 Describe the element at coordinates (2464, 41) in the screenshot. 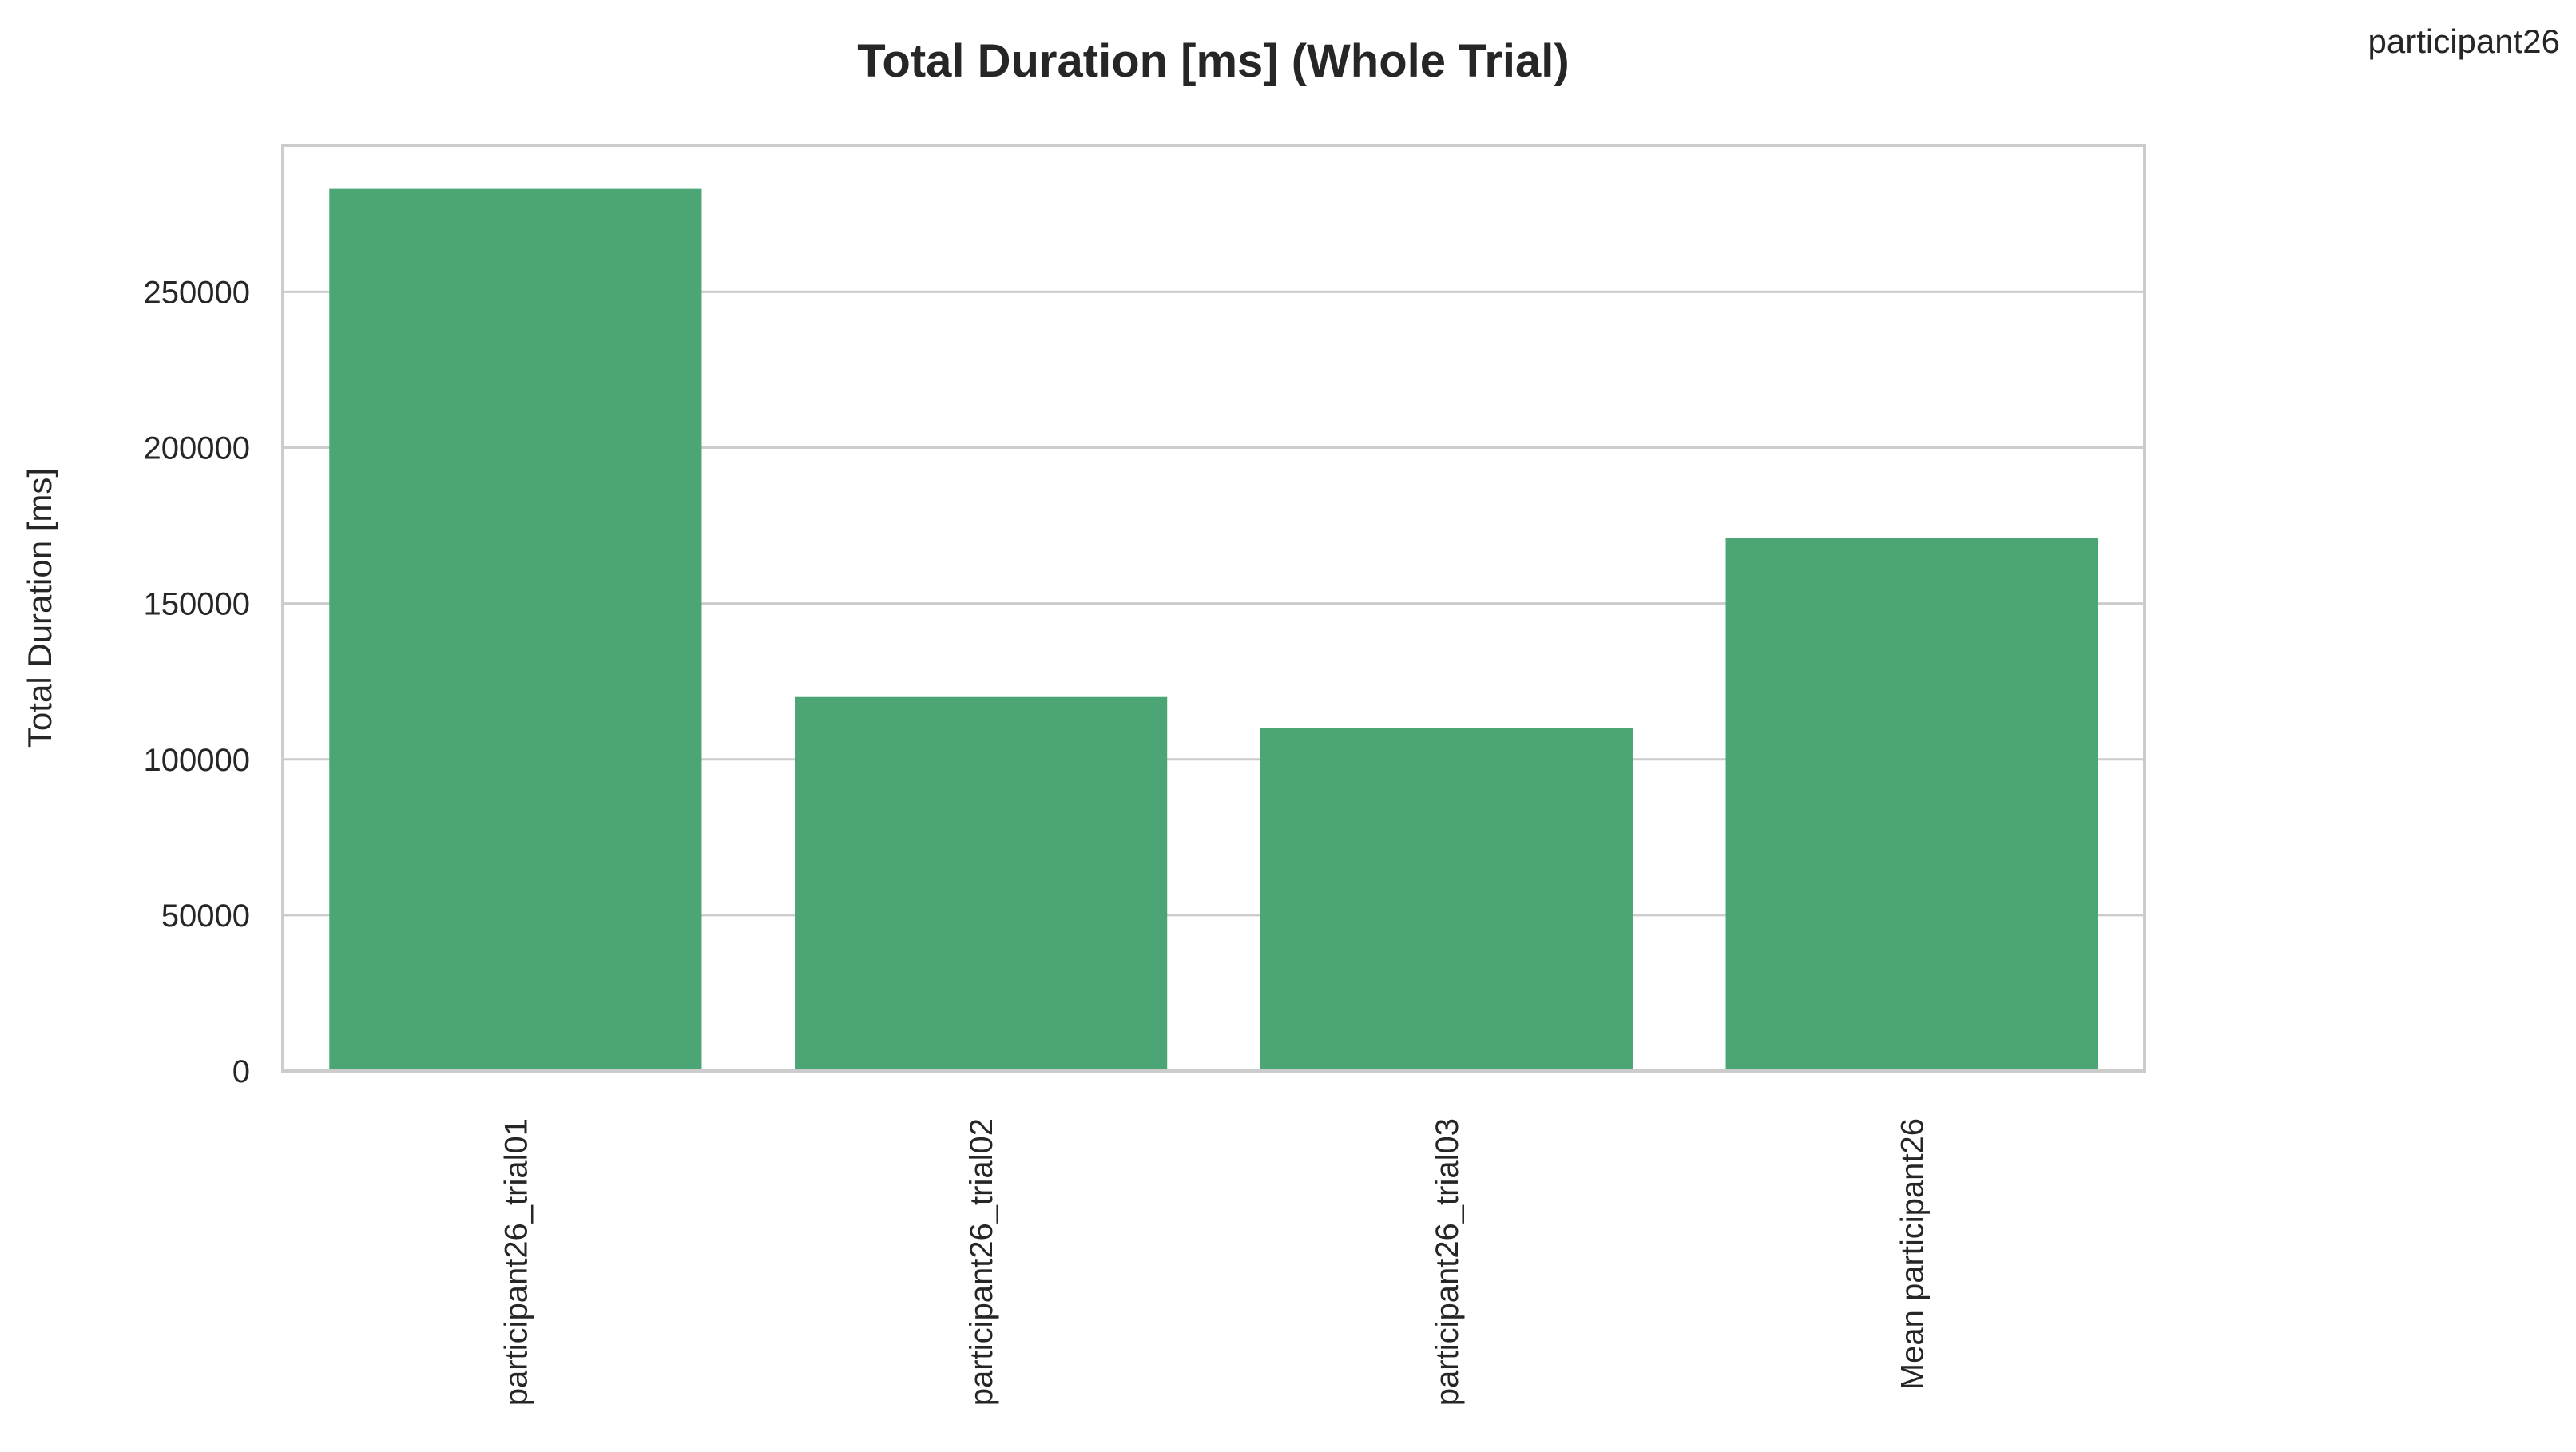

I see `corner-participant-label: participant26` at that location.